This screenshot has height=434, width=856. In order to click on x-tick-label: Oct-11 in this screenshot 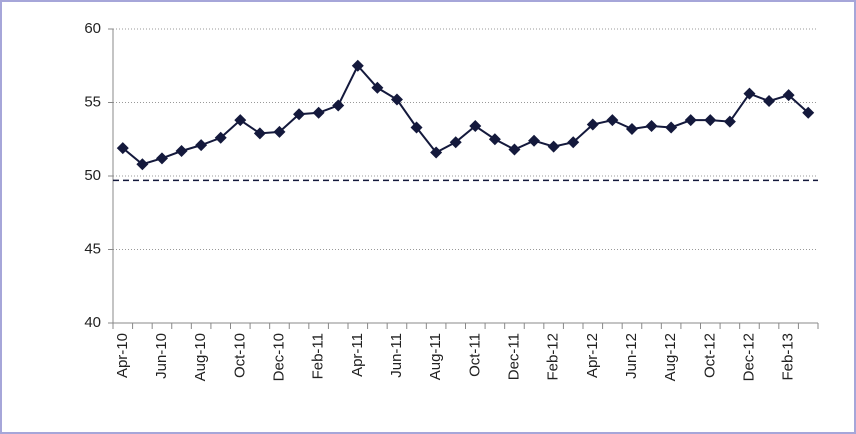, I will do `click(474, 355)`.